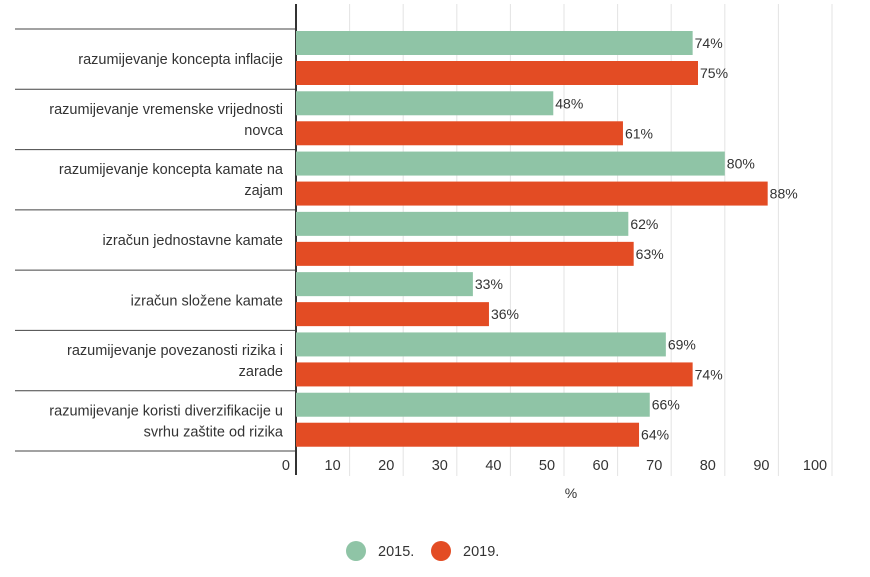 The height and width of the screenshot is (577, 870). I want to click on category-label: razumijevanje koncepta inflacije, so click(180, 60).